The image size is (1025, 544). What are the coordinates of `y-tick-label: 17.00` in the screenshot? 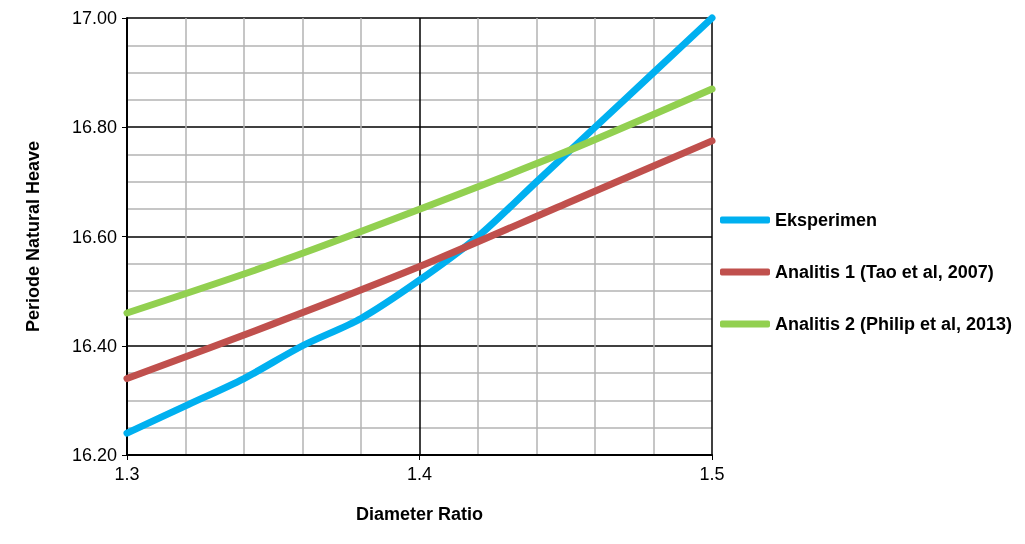 It's located at (94, 18).